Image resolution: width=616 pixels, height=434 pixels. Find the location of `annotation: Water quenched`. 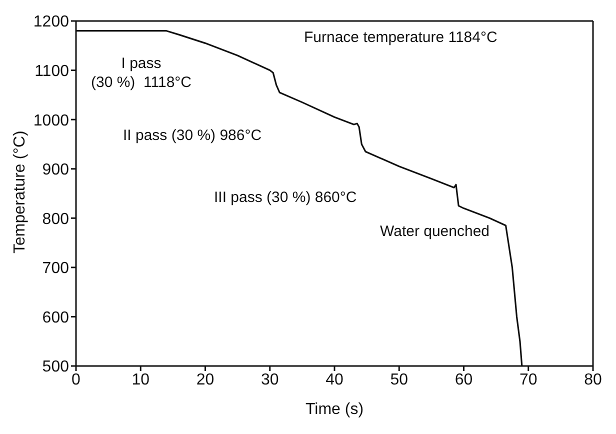

annotation: Water quenched is located at coordinates (435, 231).